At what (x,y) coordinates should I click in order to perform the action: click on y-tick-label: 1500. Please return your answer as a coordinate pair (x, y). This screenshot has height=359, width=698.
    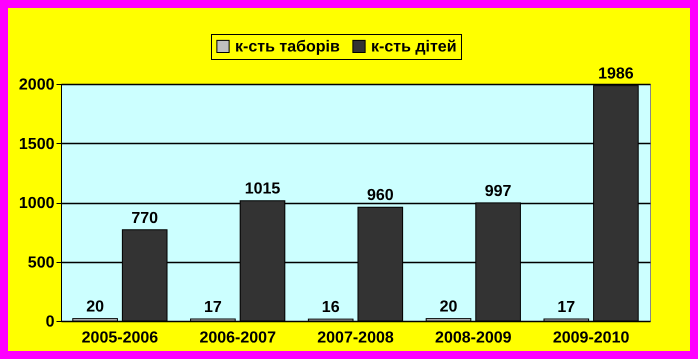
    Looking at the image, I should click on (36, 144).